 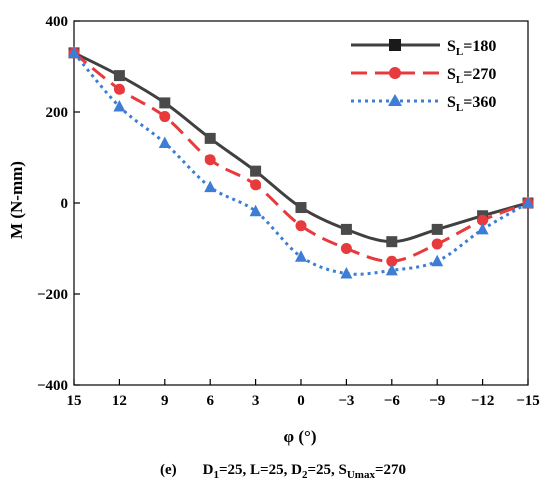 I want to click on legend-label-2: SL=360, so click(x=471, y=104).